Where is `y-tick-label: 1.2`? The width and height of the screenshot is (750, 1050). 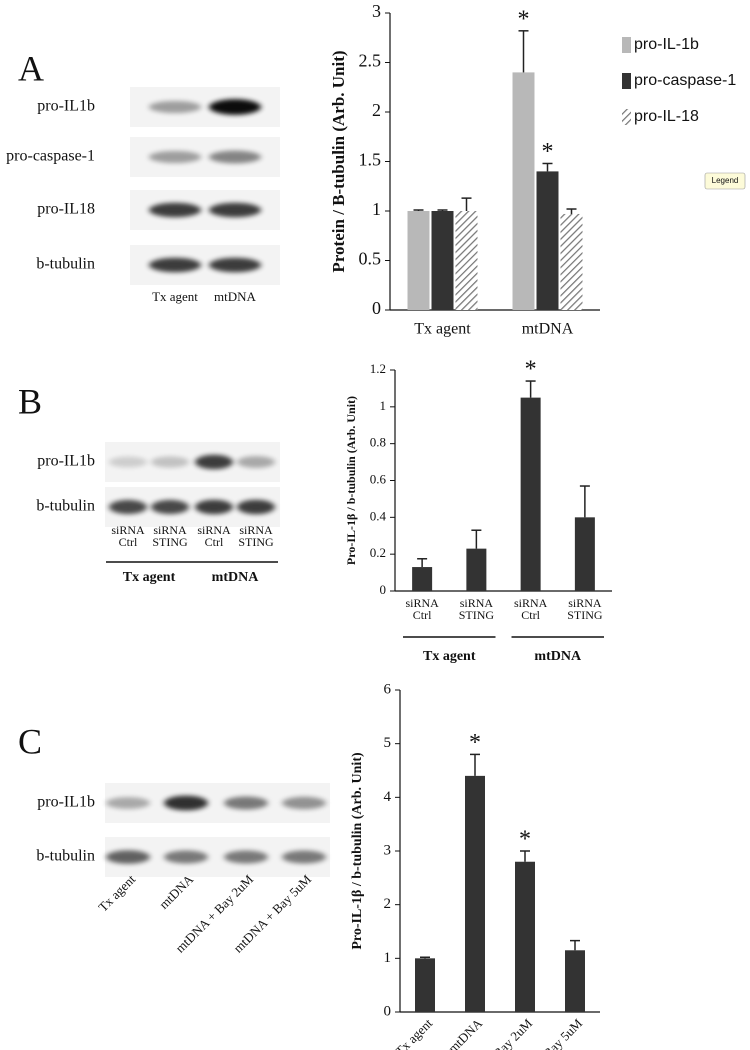 y-tick-label: 1.2 is located at coordinates (378, 368).